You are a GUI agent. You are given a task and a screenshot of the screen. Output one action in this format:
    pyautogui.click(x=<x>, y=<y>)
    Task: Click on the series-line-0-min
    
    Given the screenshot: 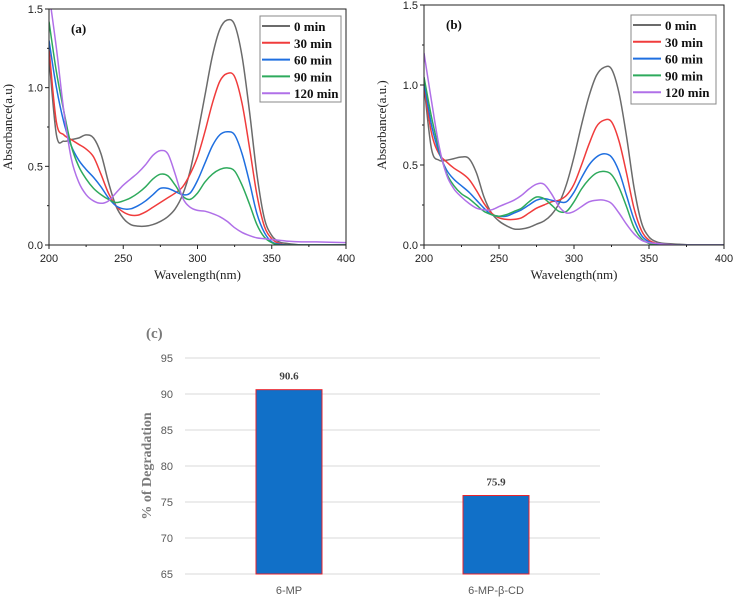 What is the action you would take?
    pyautogui.click(x=574, y=155)
    